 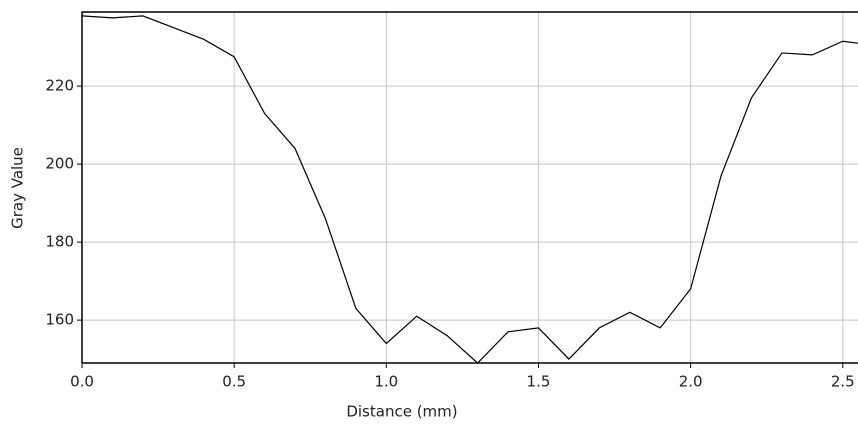 What do you see at coordinates (691, 382) in the screenshot?
I see `x-tick-label: 2.0` at bounding box center [691, 382].